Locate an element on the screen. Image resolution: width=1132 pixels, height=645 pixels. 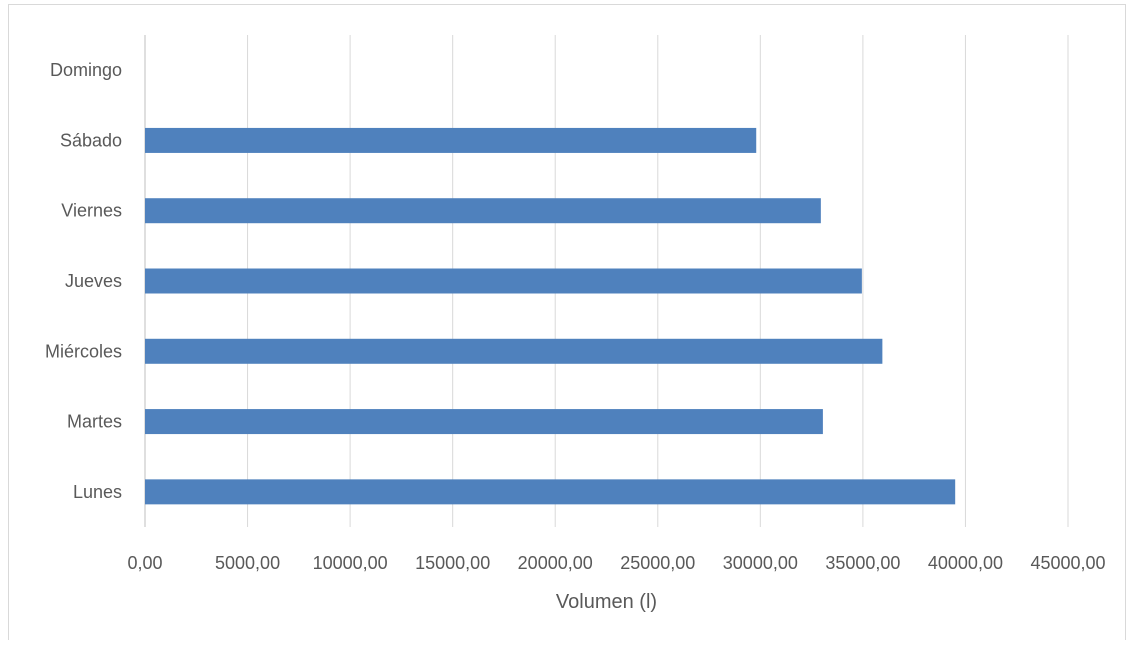
x-tick-label: 25000,00 is located at coordinates (657, 563).